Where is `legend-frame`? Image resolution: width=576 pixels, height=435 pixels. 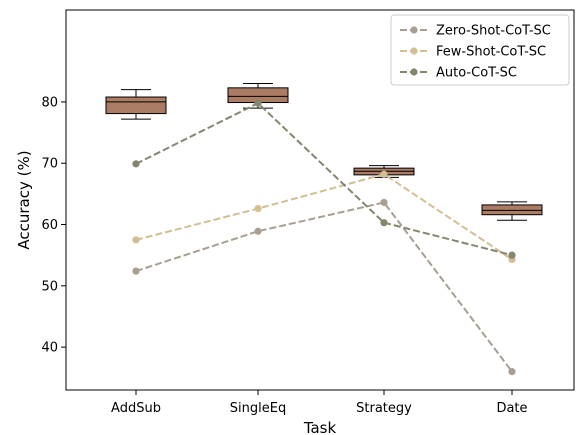
legend-frame is located at coordinates (480, 50).